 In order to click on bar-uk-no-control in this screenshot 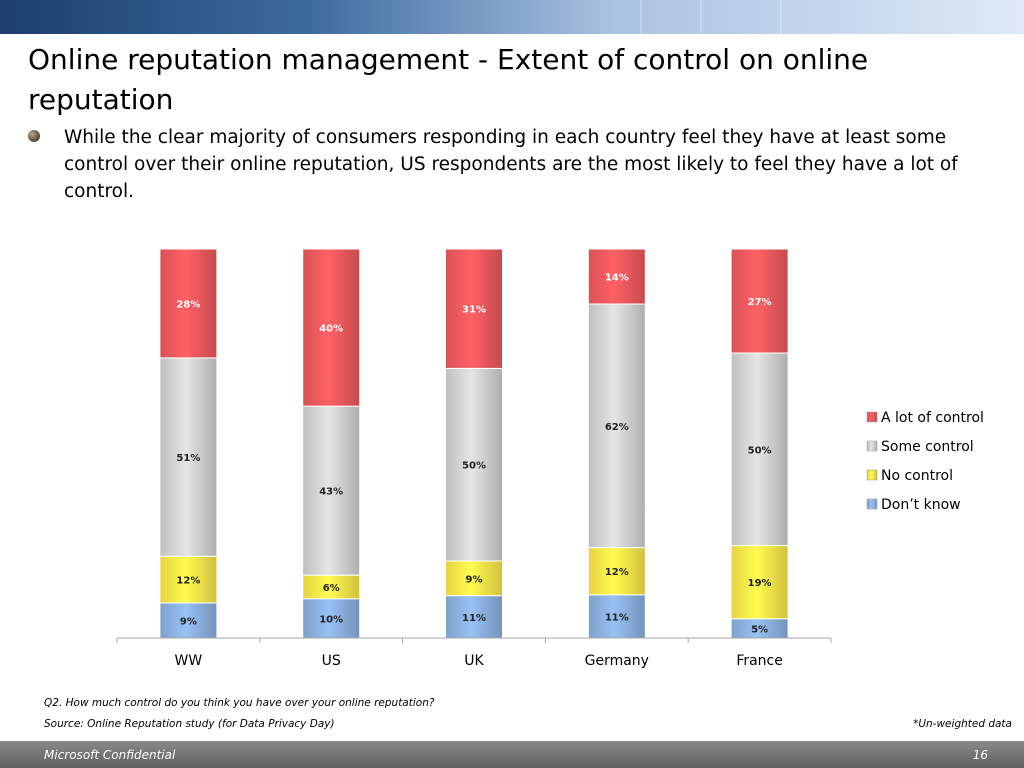, I will do `click(474, 578)`.